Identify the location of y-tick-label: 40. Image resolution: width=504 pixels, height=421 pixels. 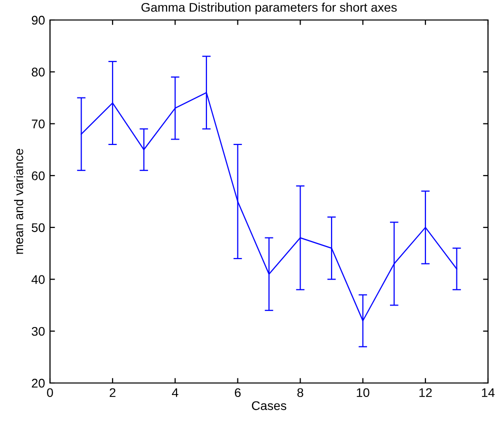
(38, 279).